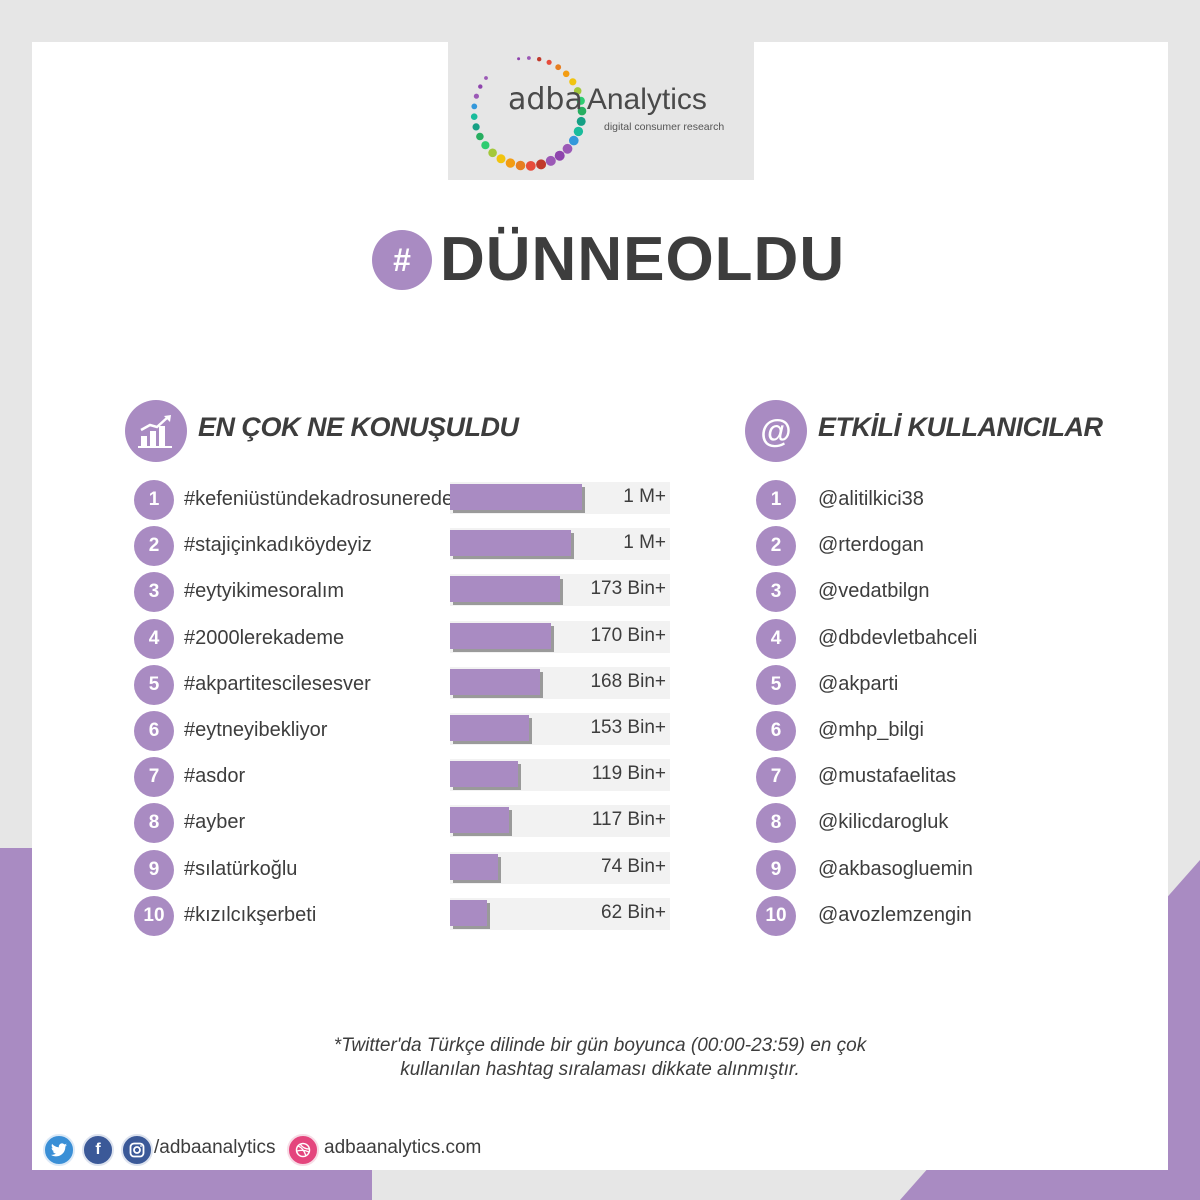  Describe the element at coordinates (215, 1147) in the screenshot. I see `social-handle: /adbaanalytics` at that location.